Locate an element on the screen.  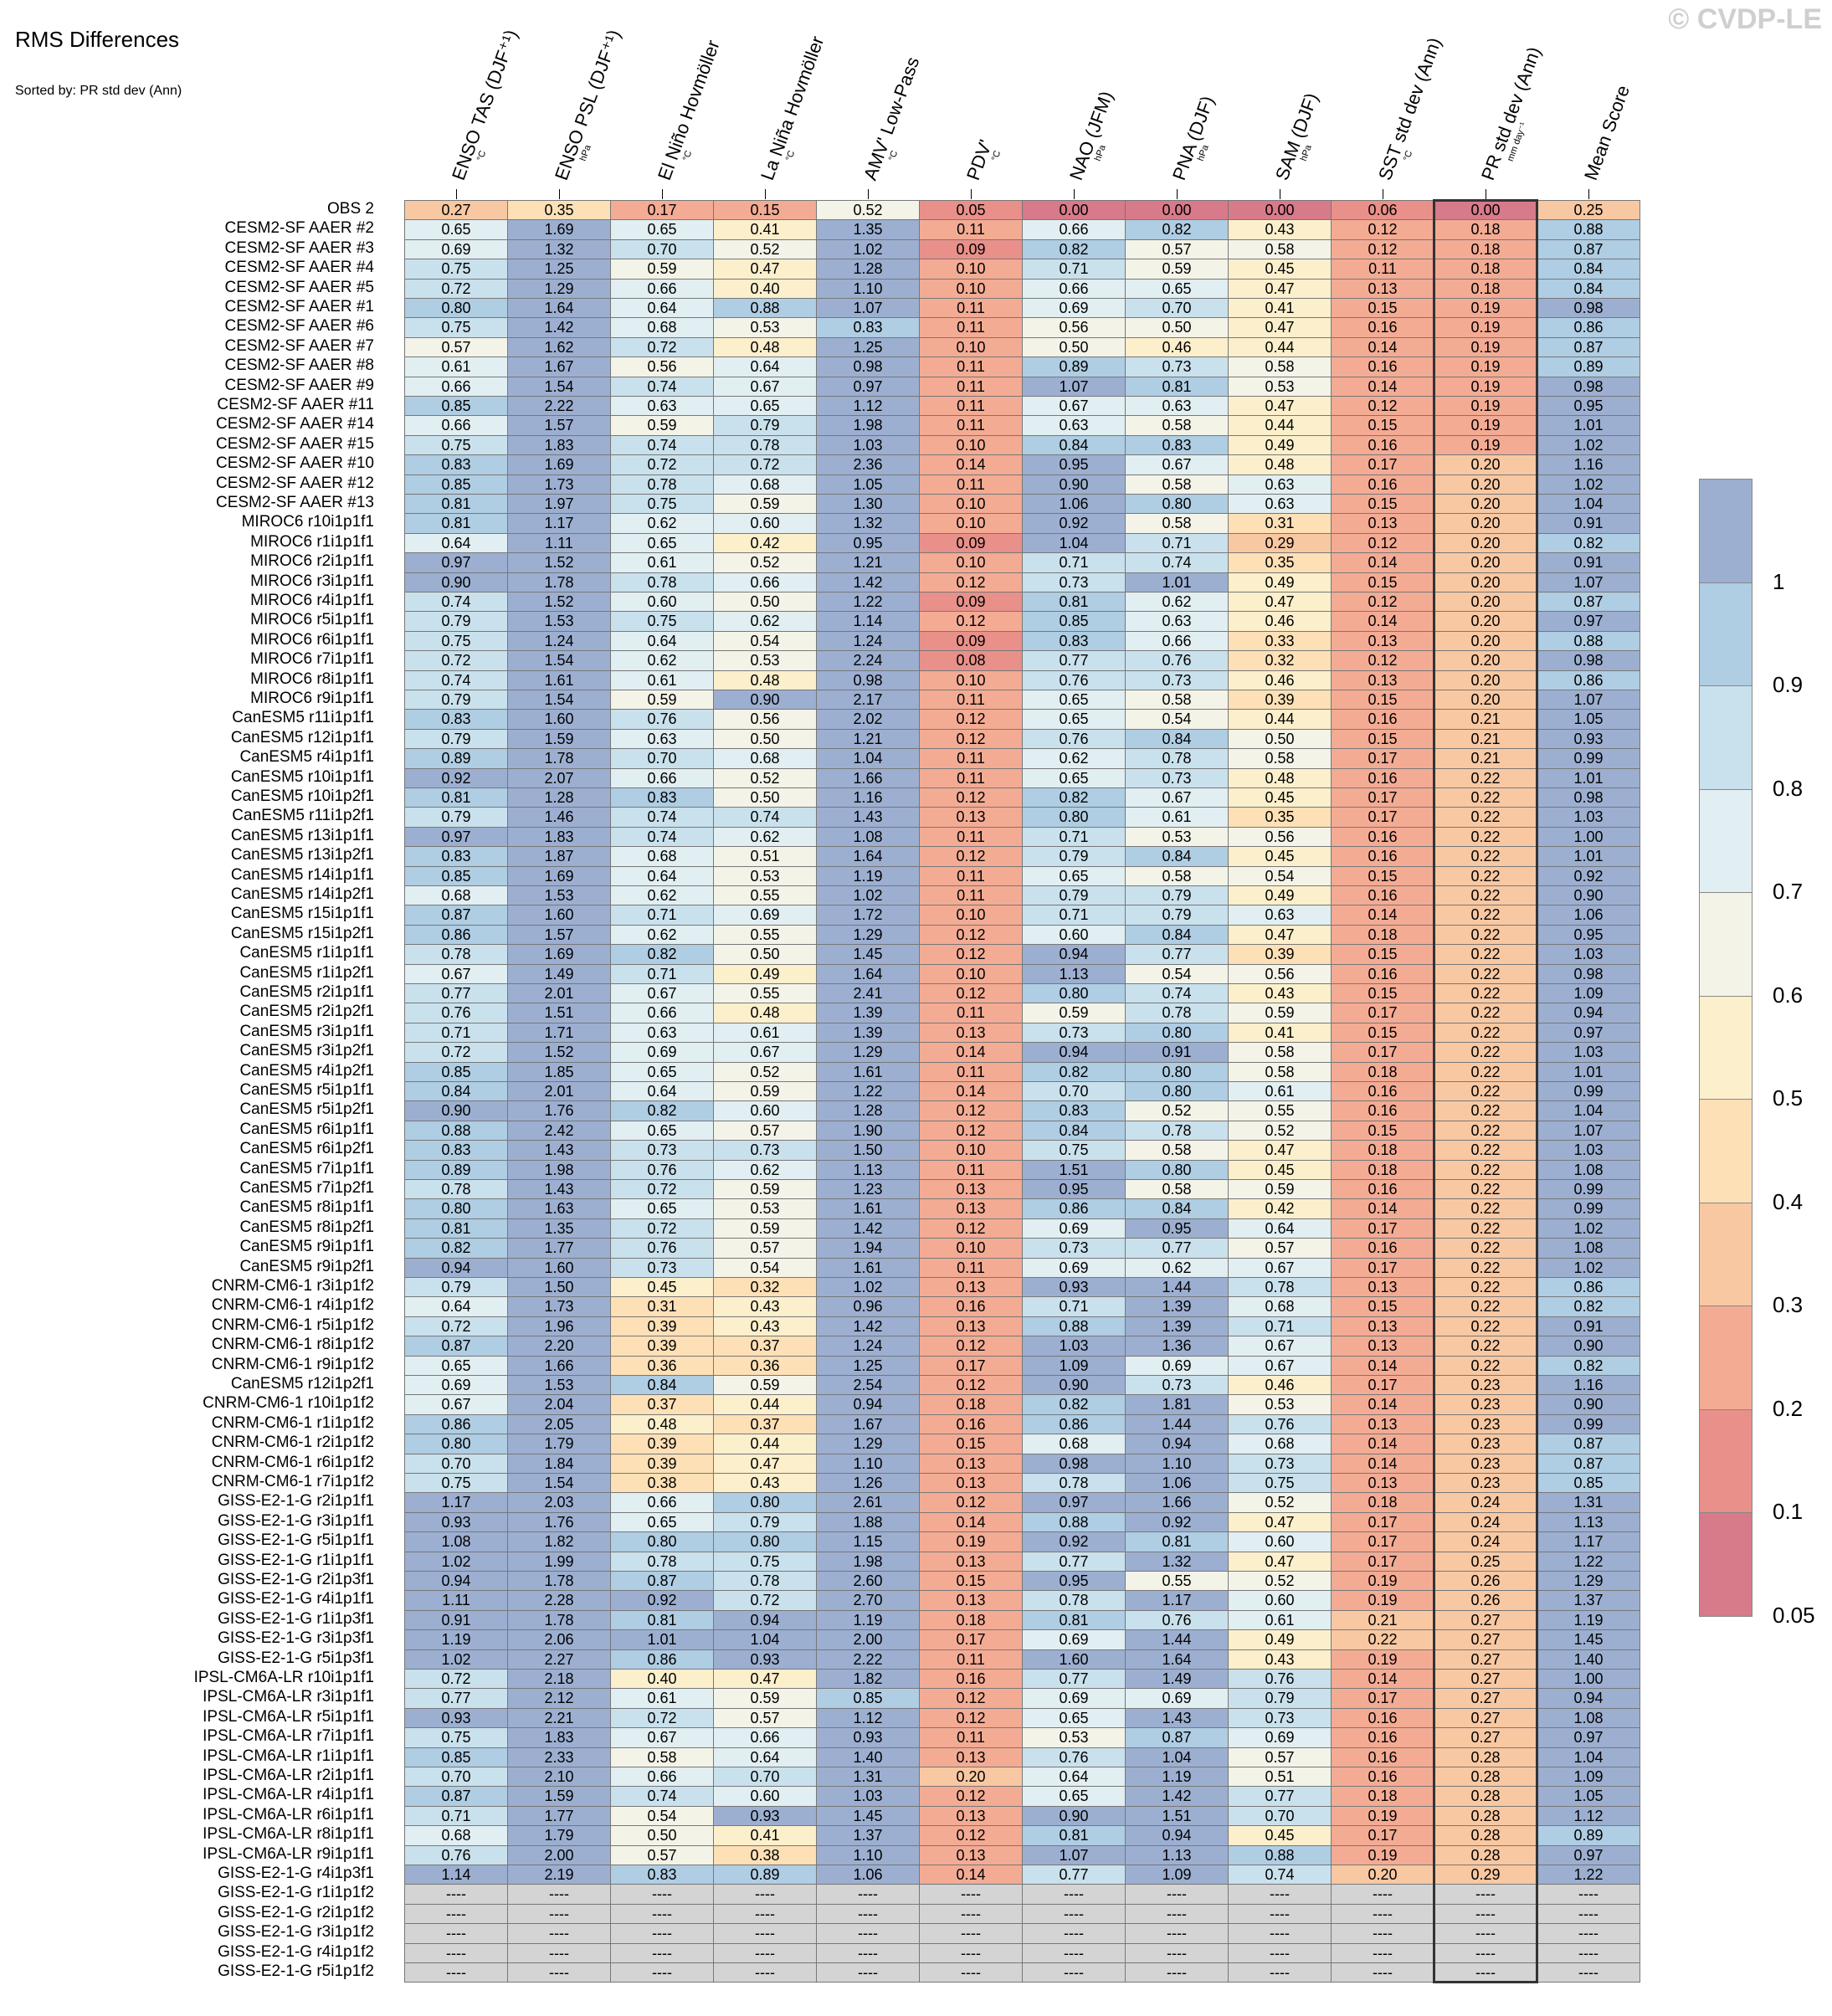
table-cell: 1.43 is located at coordinates (868, 817).